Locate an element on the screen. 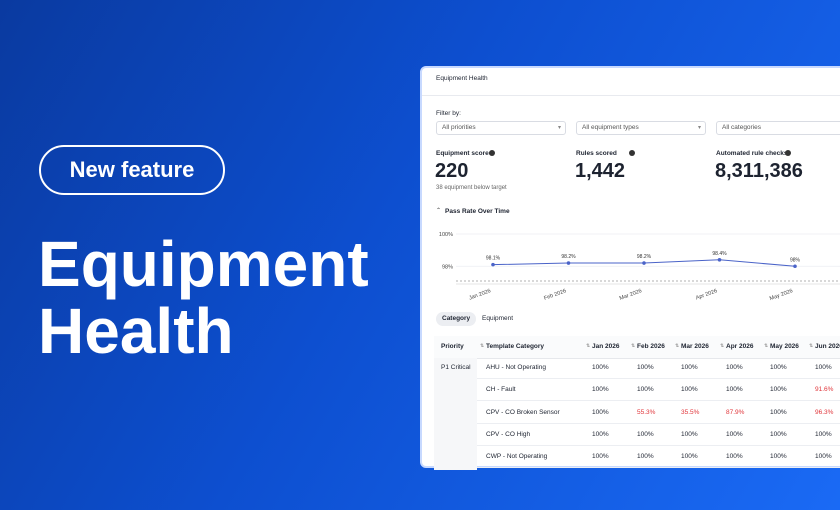 Image resolution: width=840 pixels, height=510 pixels. tab-active: Category is located at coordinates (456, 319).